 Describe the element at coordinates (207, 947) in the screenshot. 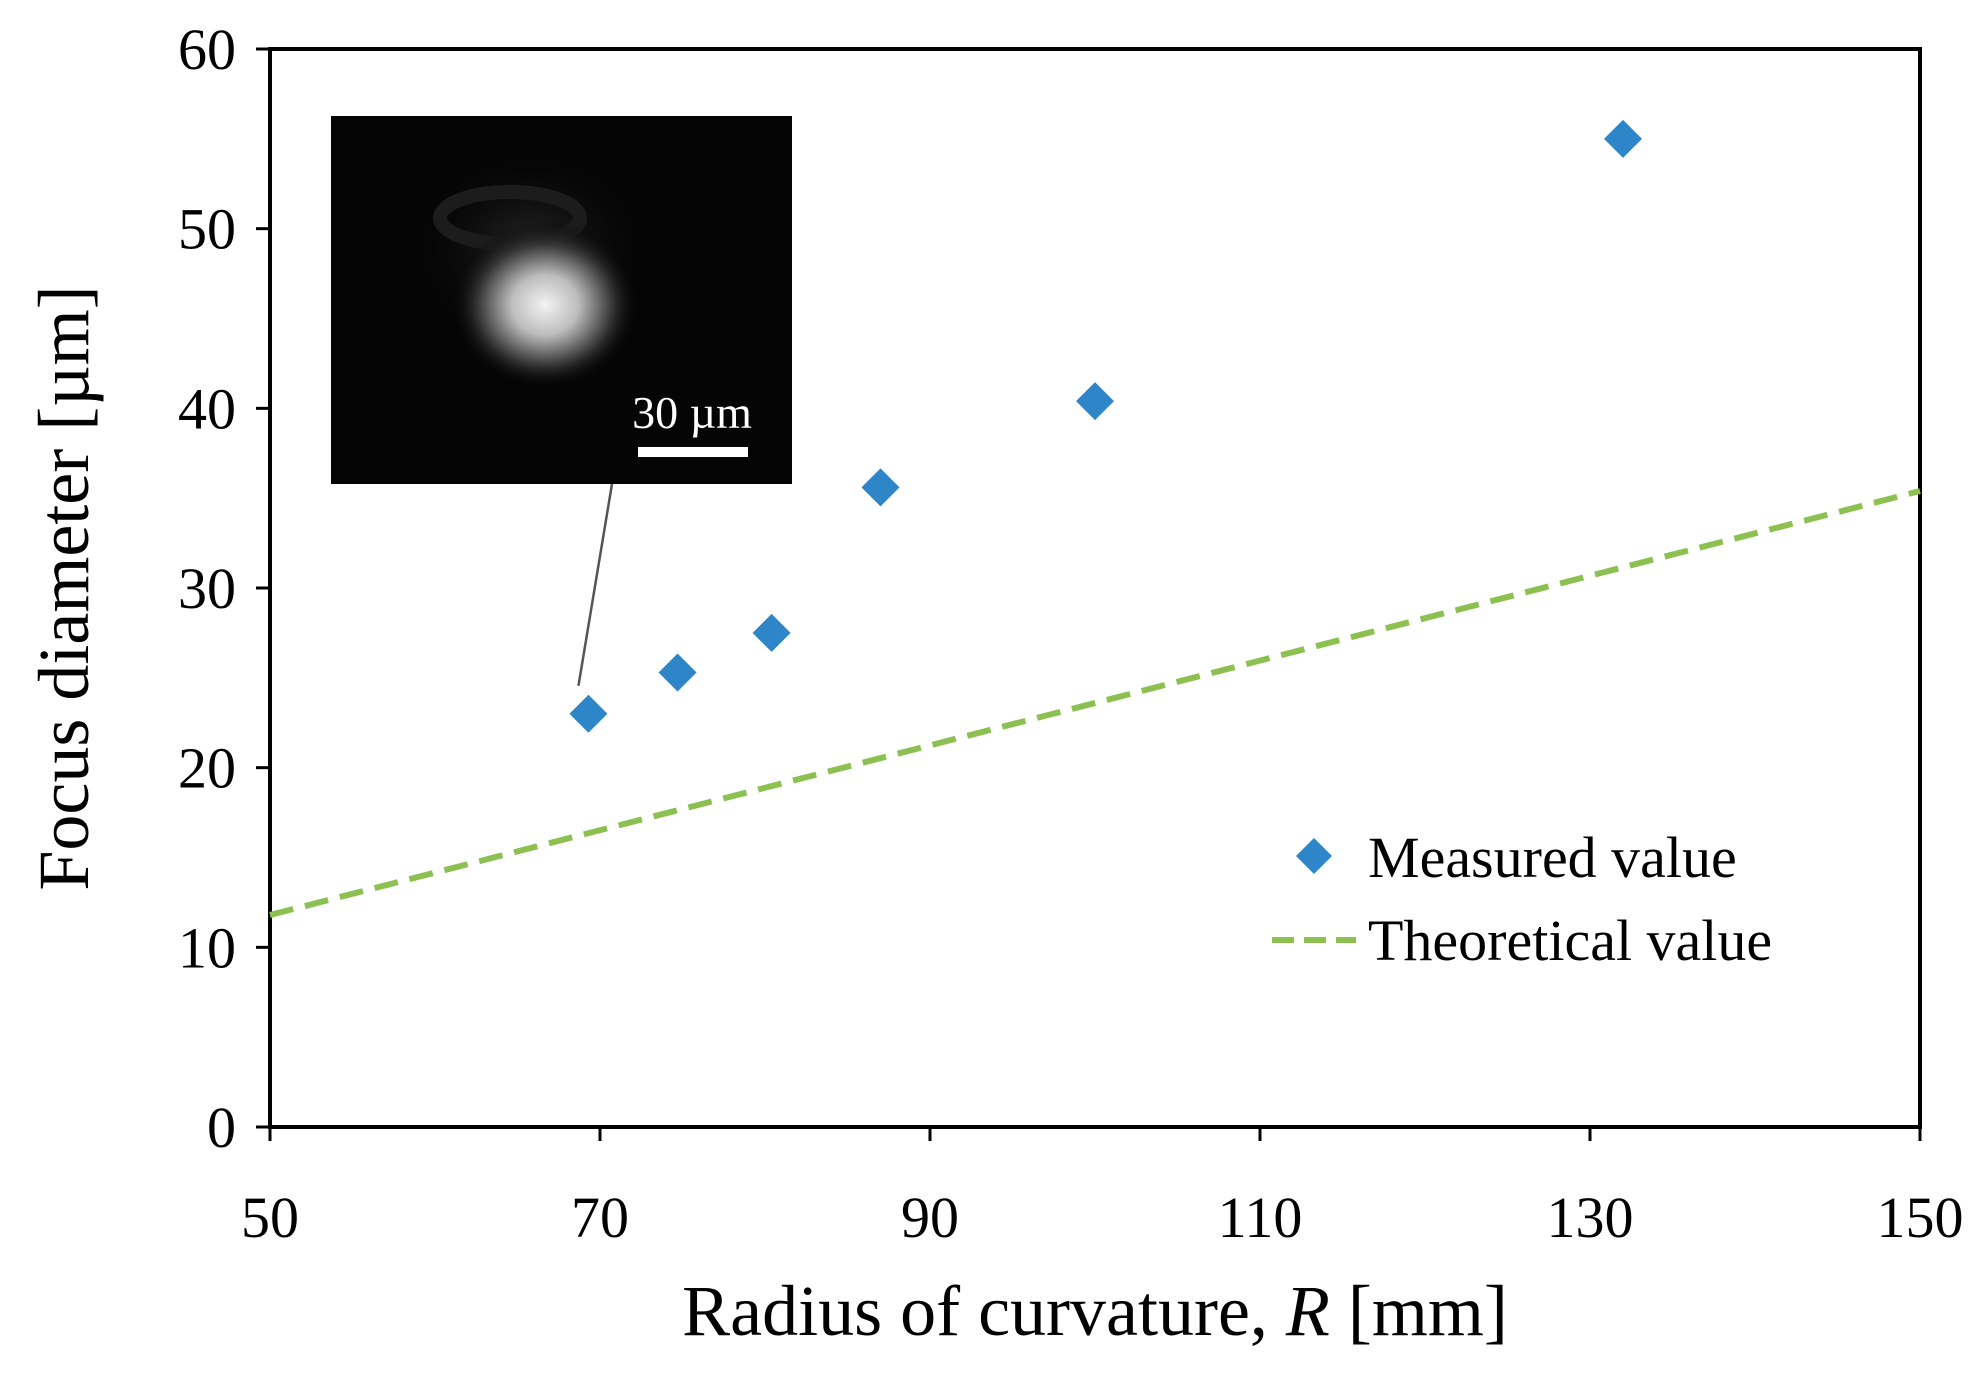

I see `y-tick-label: 10` at that location.